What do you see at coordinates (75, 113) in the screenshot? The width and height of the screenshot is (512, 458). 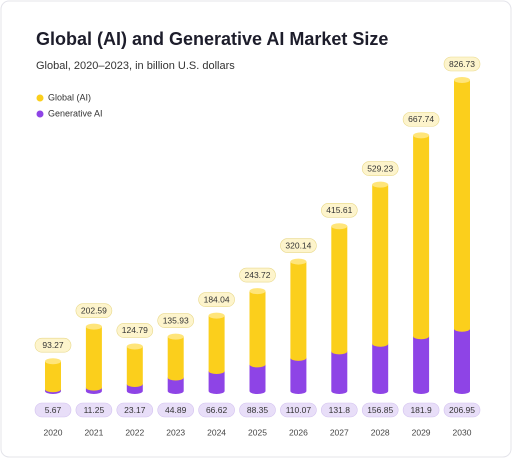 I see `legend-label: Generative AI` at bounding box center [75, 113].